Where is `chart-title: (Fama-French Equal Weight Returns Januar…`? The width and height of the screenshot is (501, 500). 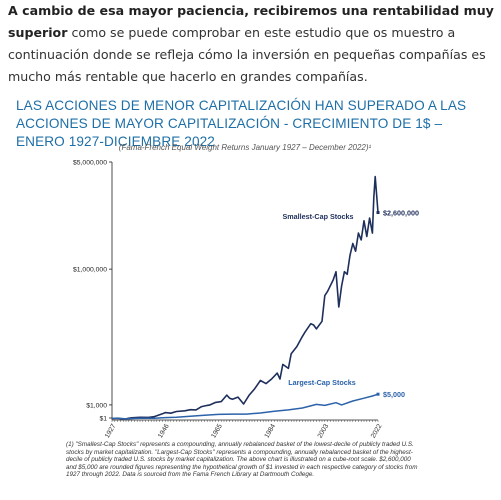 chart-title: (Fama-French Equal Weight Returns Januar… is located at coordinates (245, 147).